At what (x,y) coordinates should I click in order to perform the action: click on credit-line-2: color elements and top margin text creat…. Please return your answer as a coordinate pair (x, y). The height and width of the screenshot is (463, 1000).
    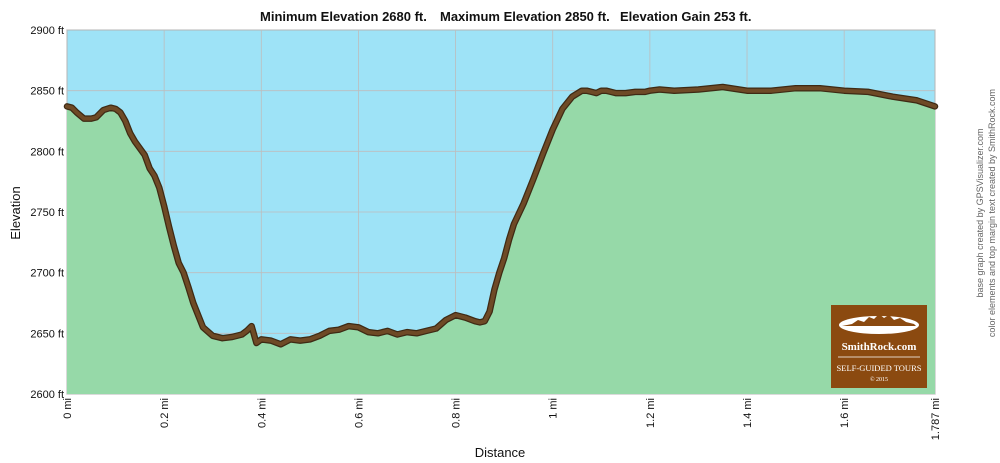
    Looking at the image, I should click on (992, 213).